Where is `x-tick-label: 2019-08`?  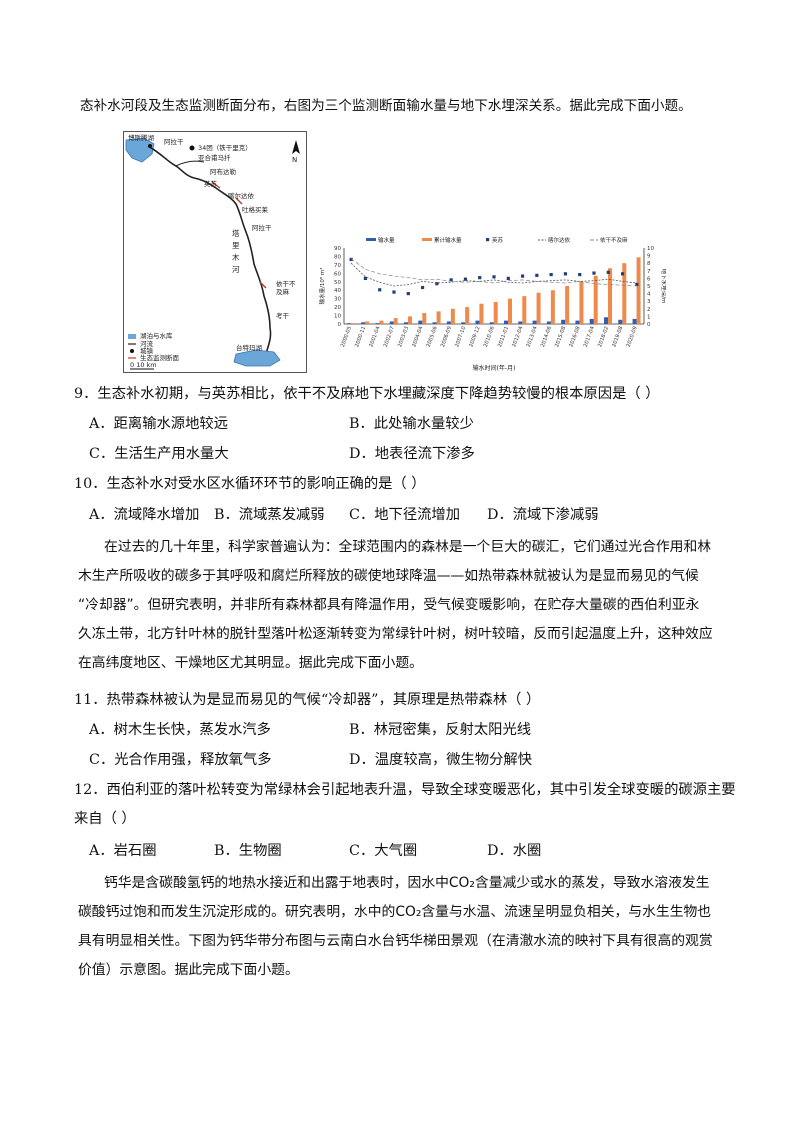
x-tick-label: 2019-08 is located at coordinates (617, 337).